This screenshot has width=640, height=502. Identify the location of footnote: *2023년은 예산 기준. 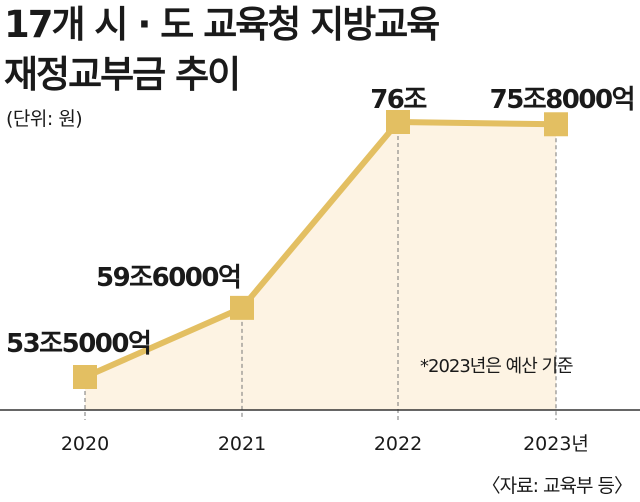
(497, 366).